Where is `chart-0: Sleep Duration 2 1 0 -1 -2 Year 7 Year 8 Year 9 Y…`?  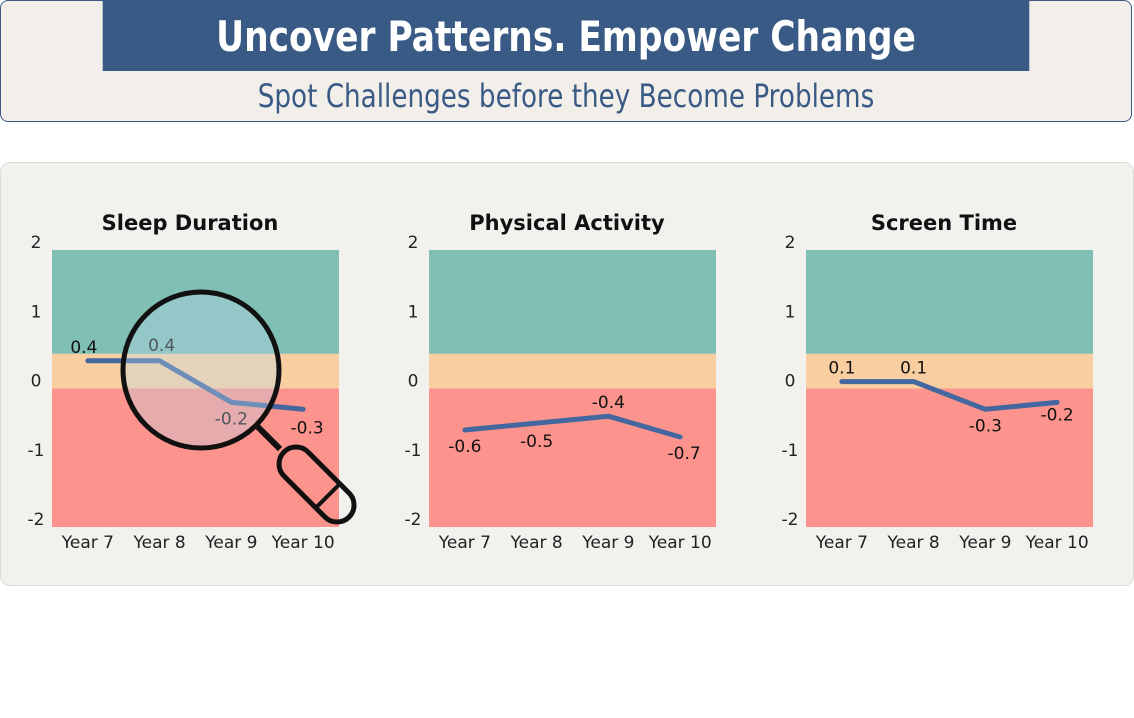
chart-0: Sleep Duration 2 1 0 -1 -2 Year 7 Year 8 Year 9 Y… is located at coordinates (183, 382).